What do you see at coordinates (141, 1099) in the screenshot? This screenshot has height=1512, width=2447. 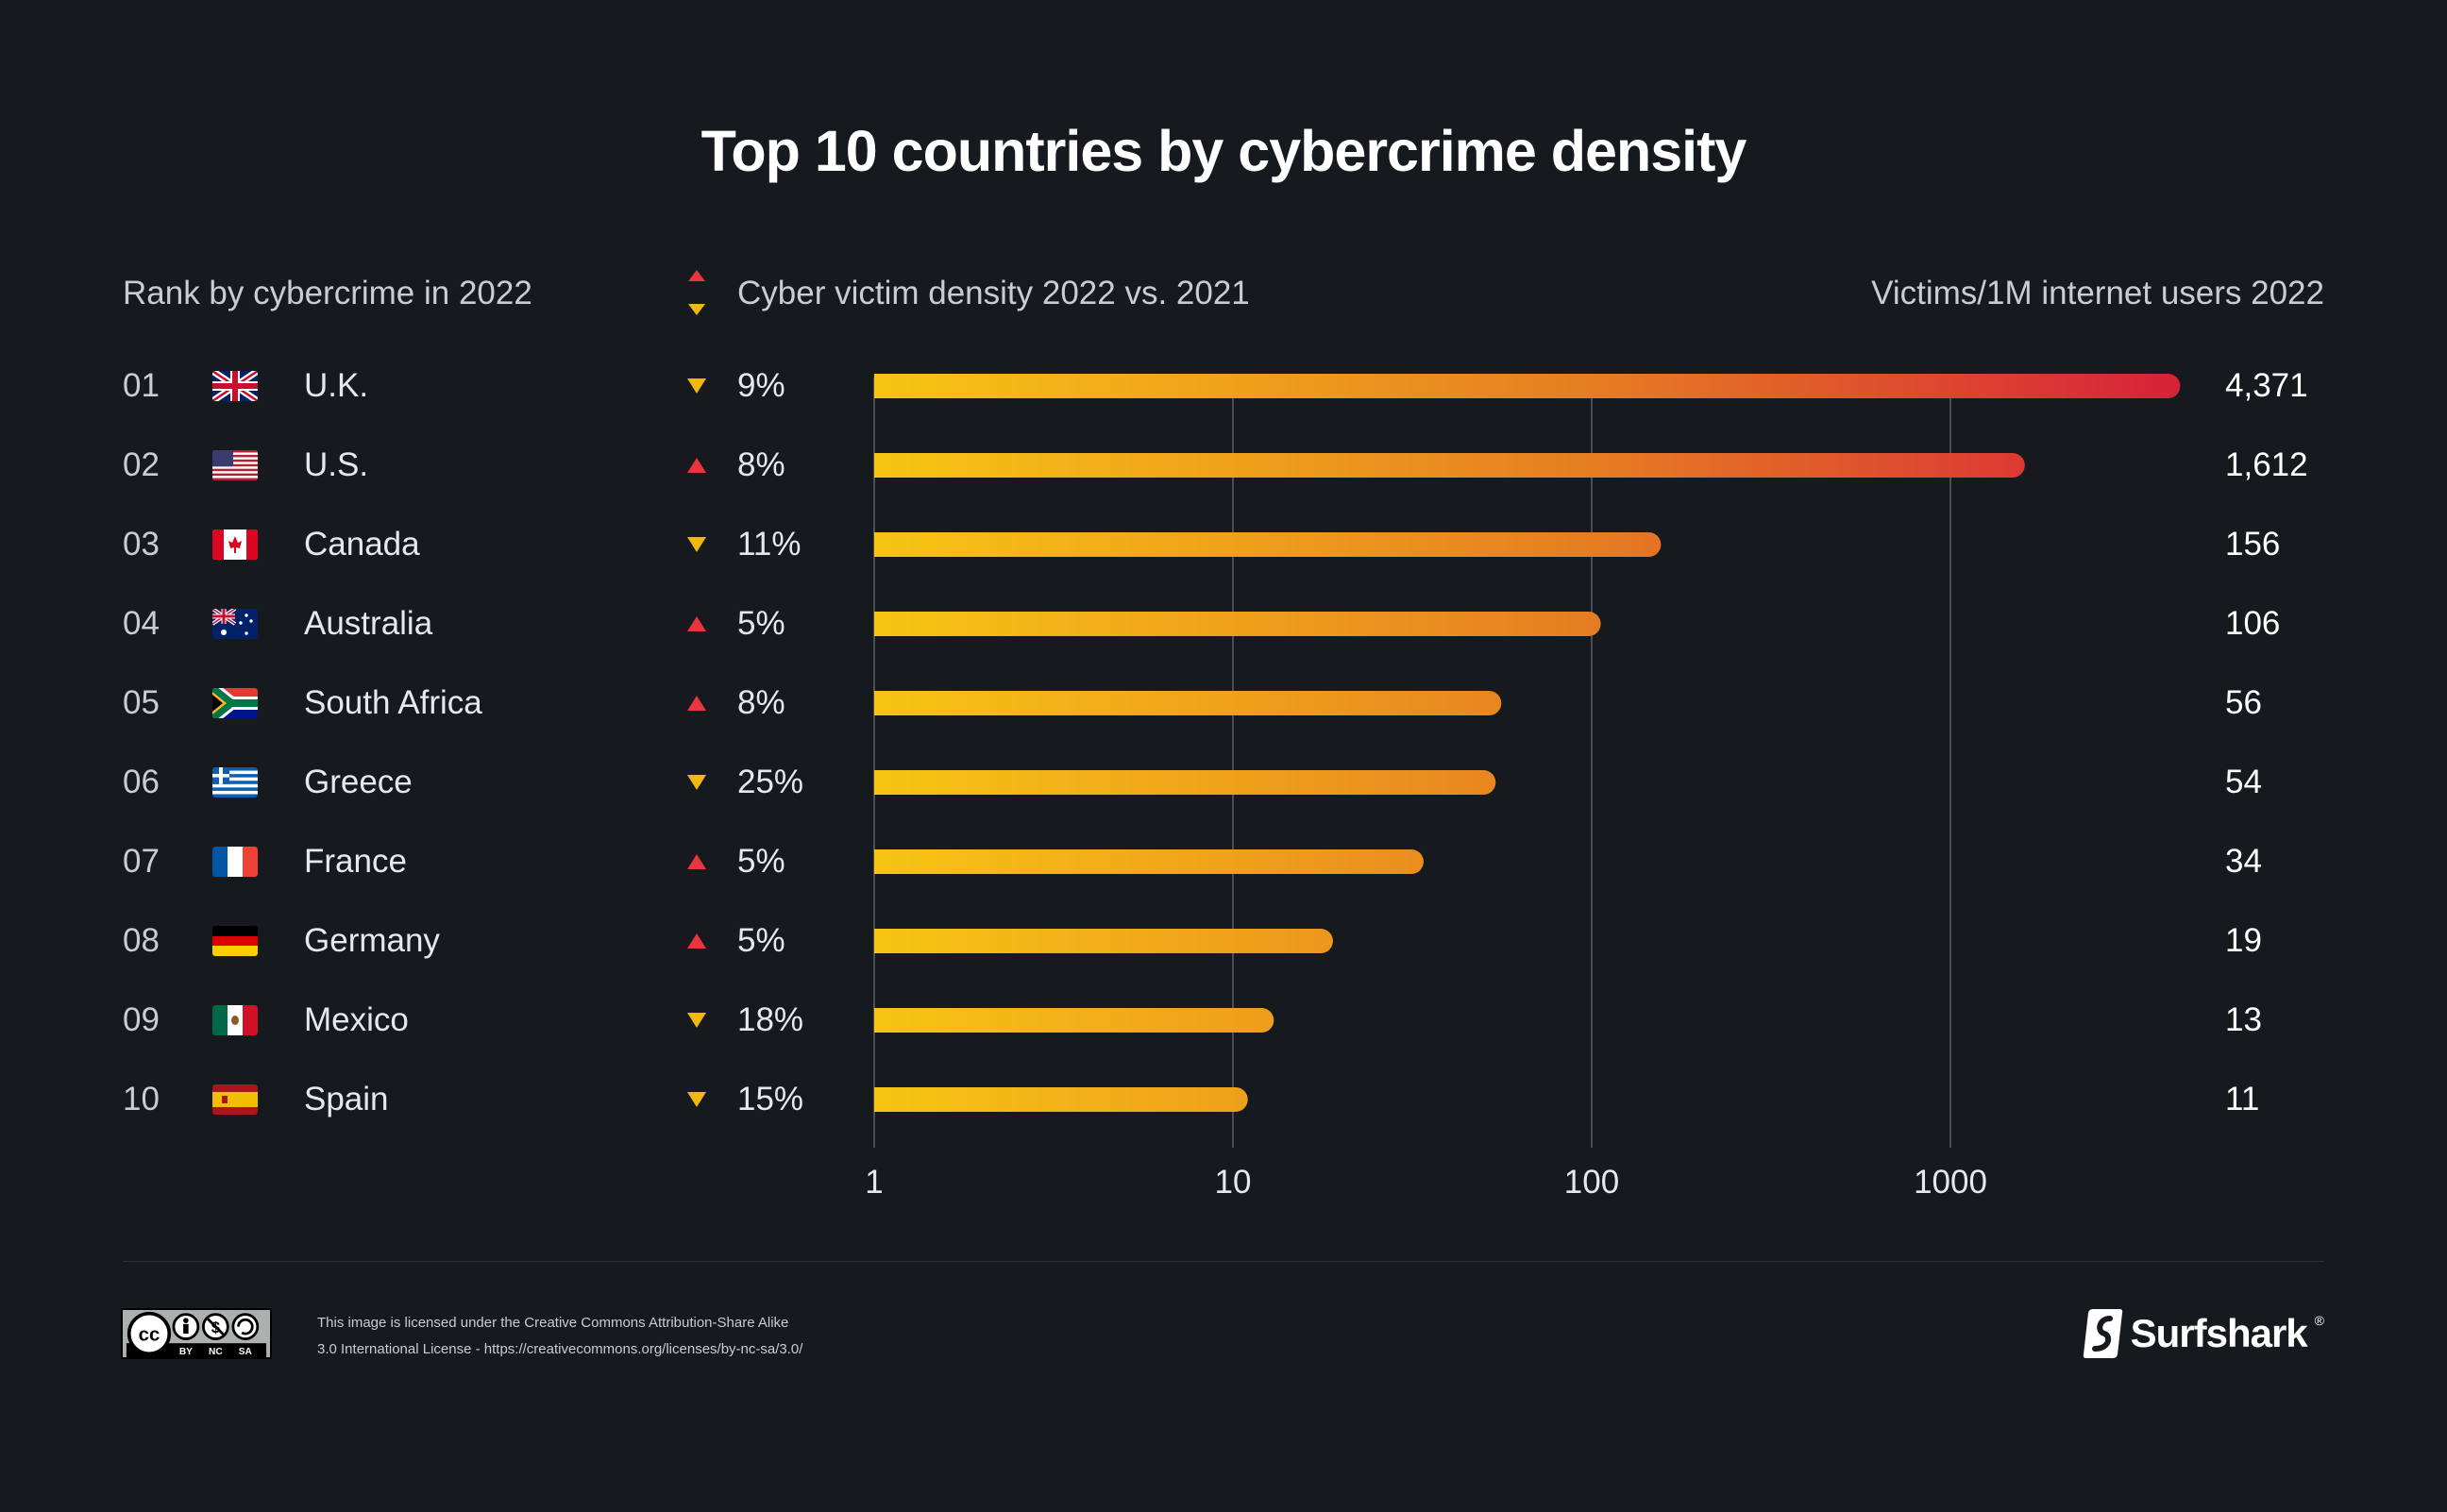 I see `rank-number: 10` at bounding box center [141, 1099].